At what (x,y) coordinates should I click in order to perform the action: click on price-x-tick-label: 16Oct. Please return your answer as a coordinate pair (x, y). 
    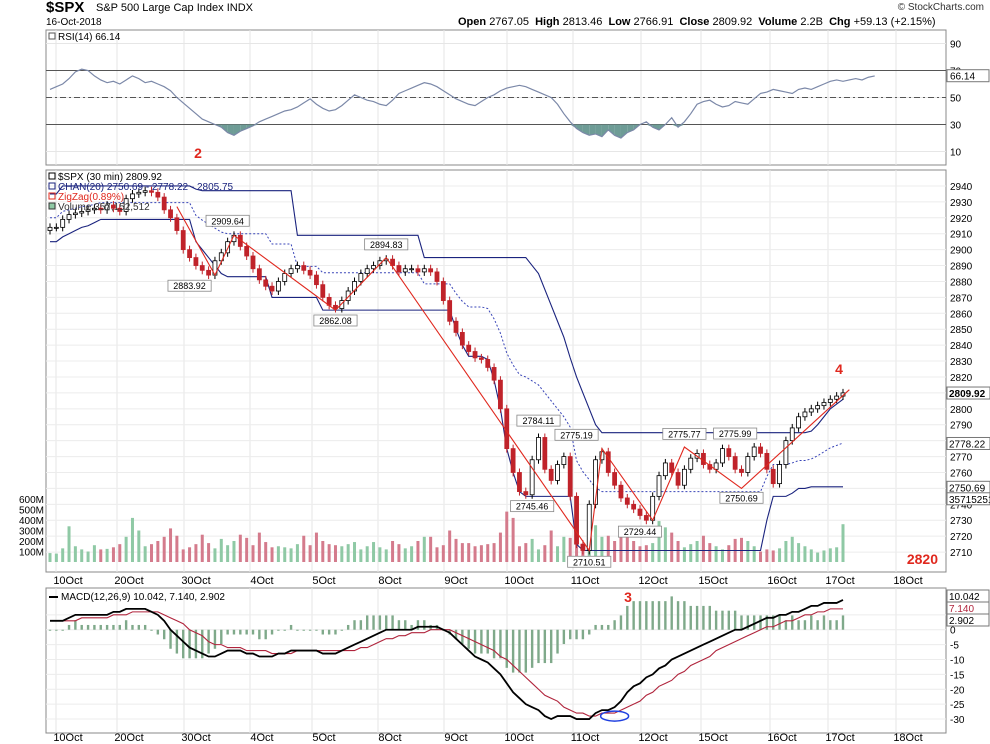
    Looking at the image, I should click on (781, 581).